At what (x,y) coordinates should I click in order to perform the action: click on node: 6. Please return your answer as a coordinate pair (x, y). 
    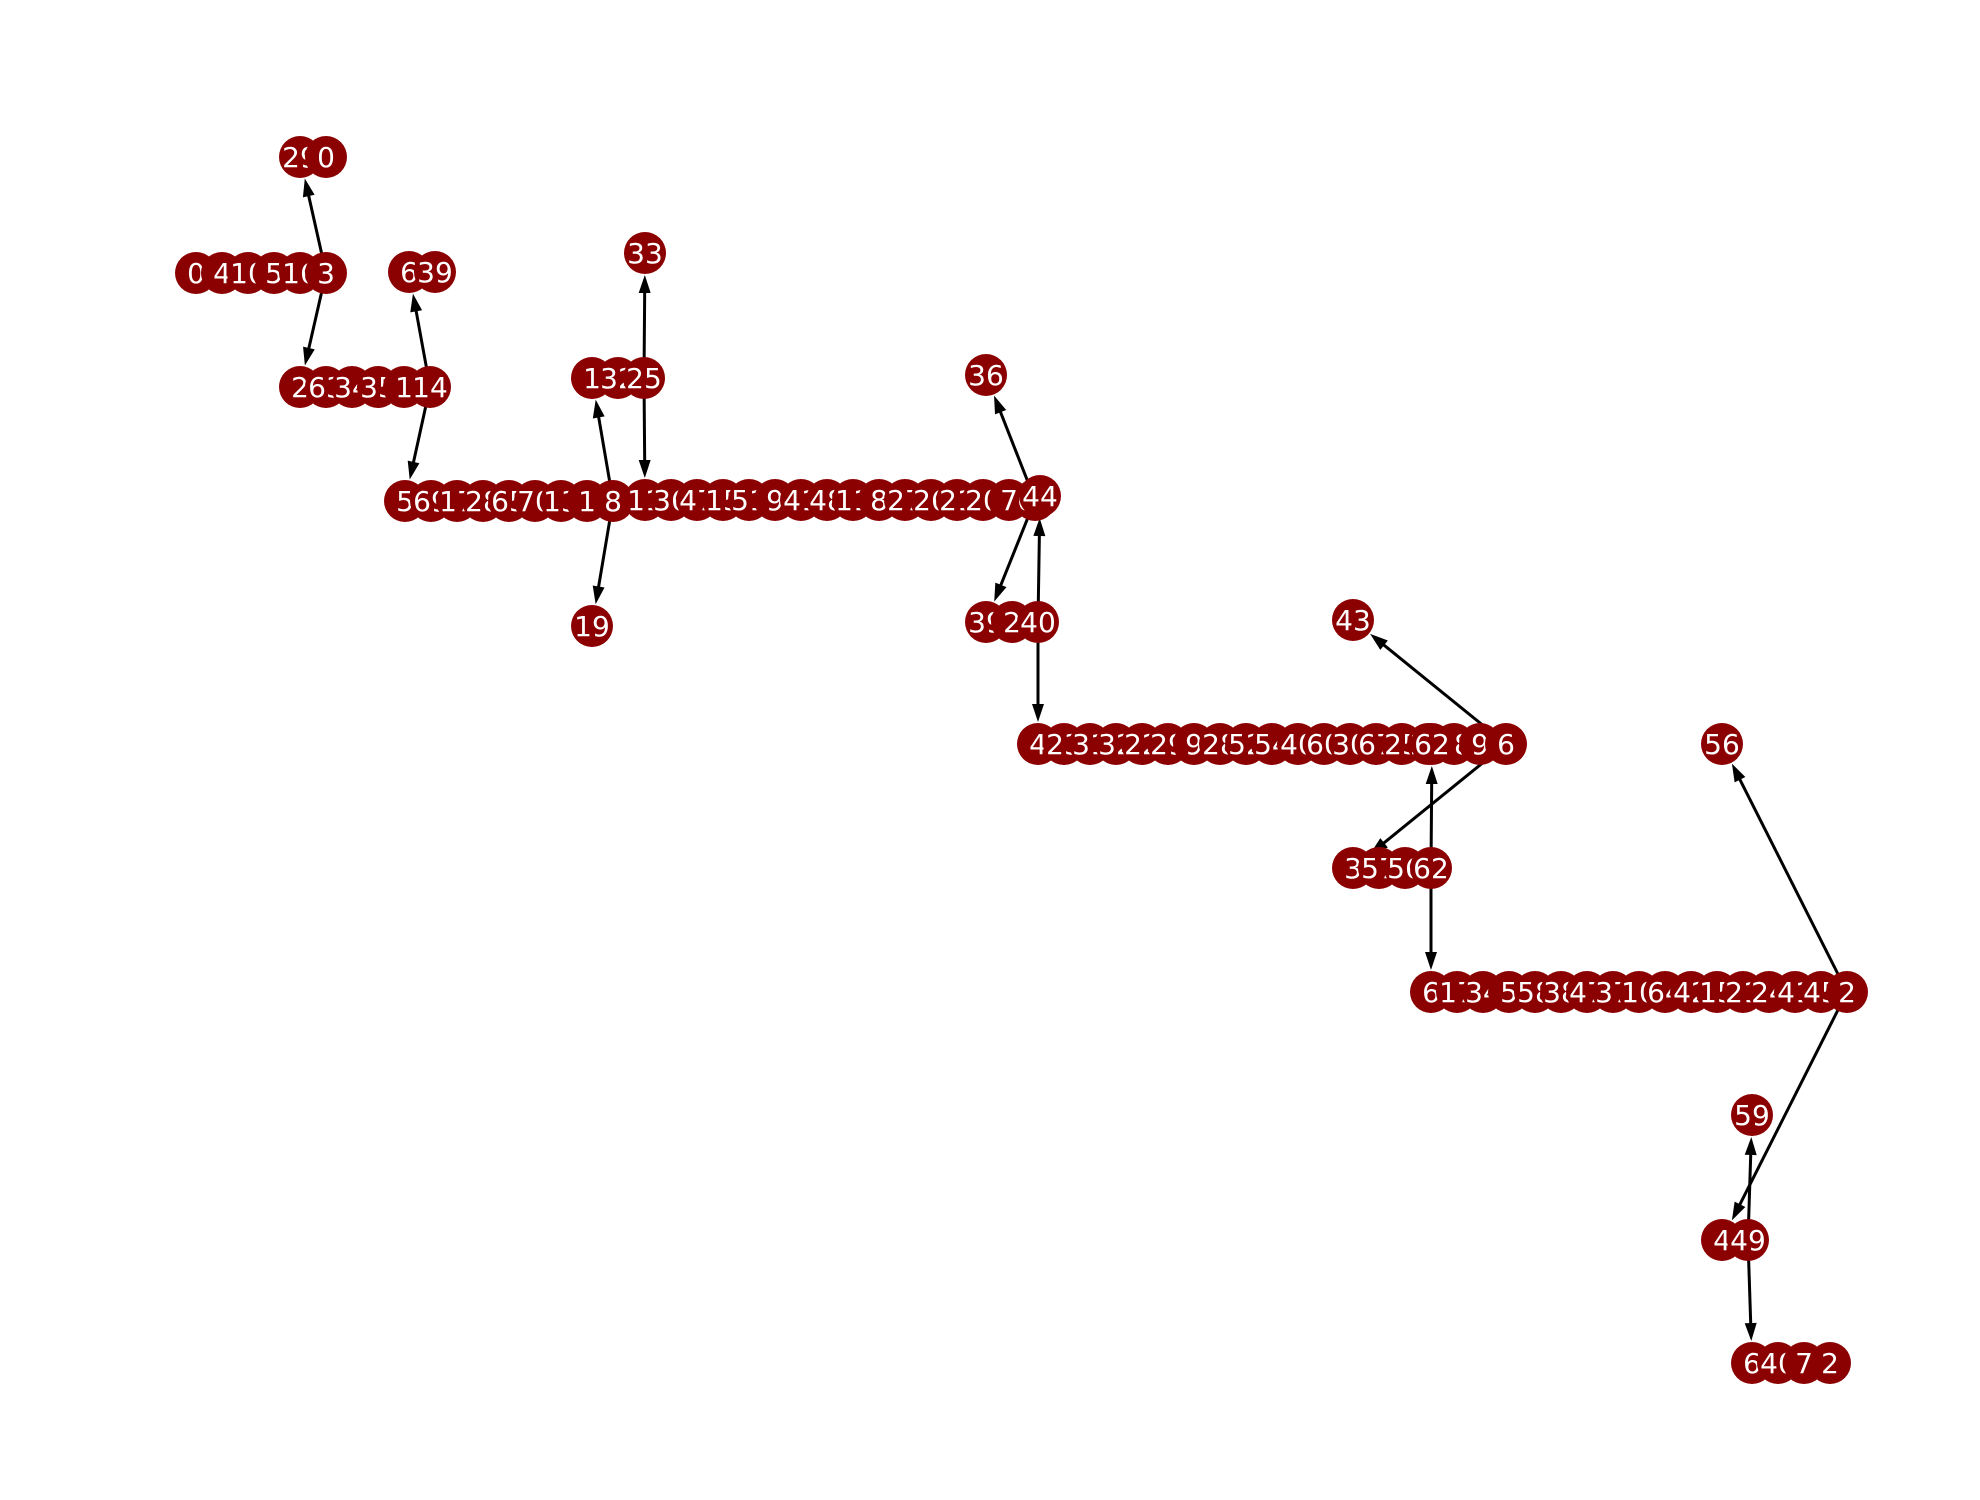
    Looking at the image, I should click on (1506, 744).